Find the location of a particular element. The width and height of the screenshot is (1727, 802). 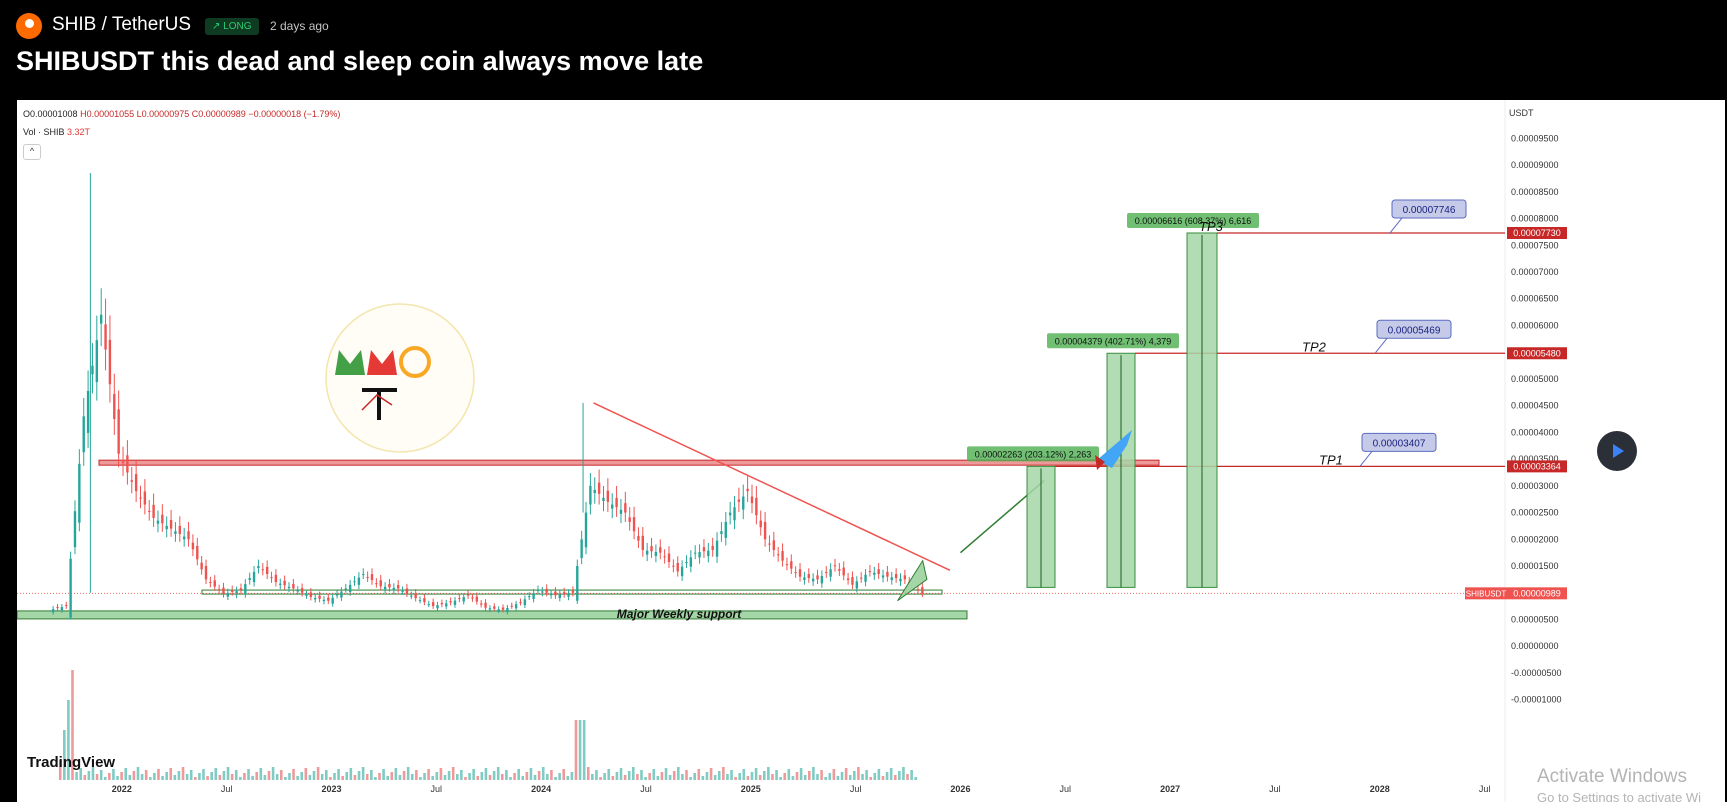

volume-legend: Vol · SHIB 3.32T is located at coordinates (56, 132).